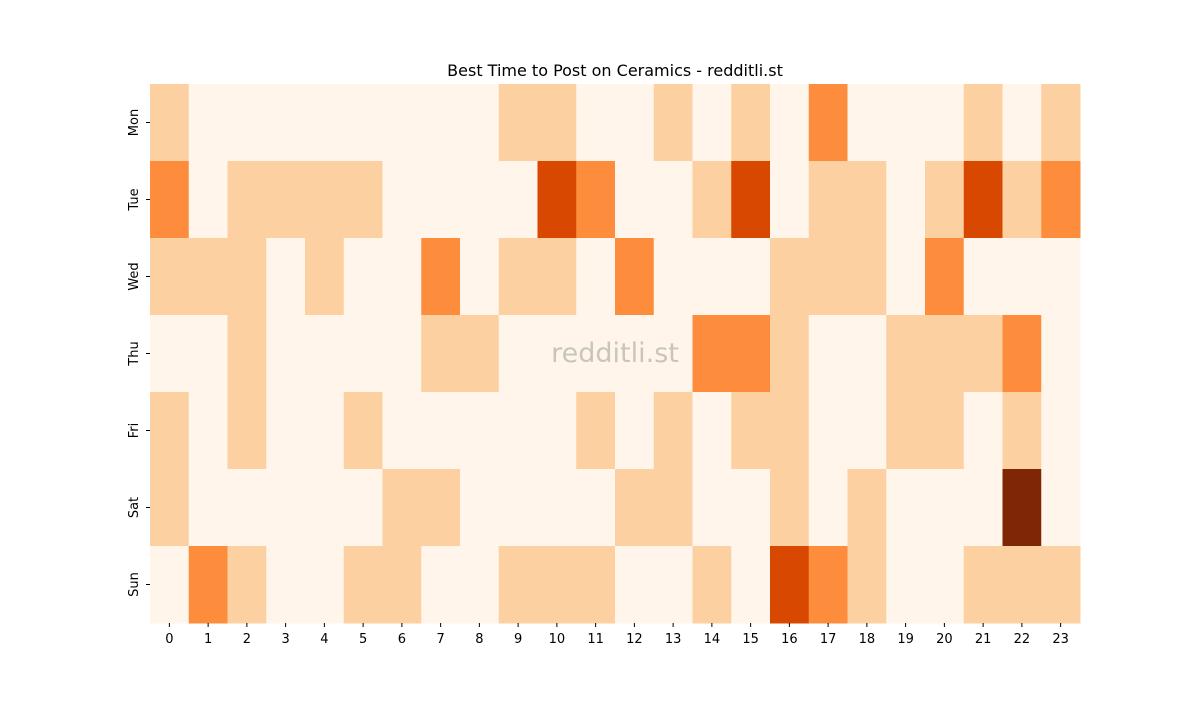 This screenshot has width=1200, height=704. I want to click on watermark: redditli.st, so click(615, 353).